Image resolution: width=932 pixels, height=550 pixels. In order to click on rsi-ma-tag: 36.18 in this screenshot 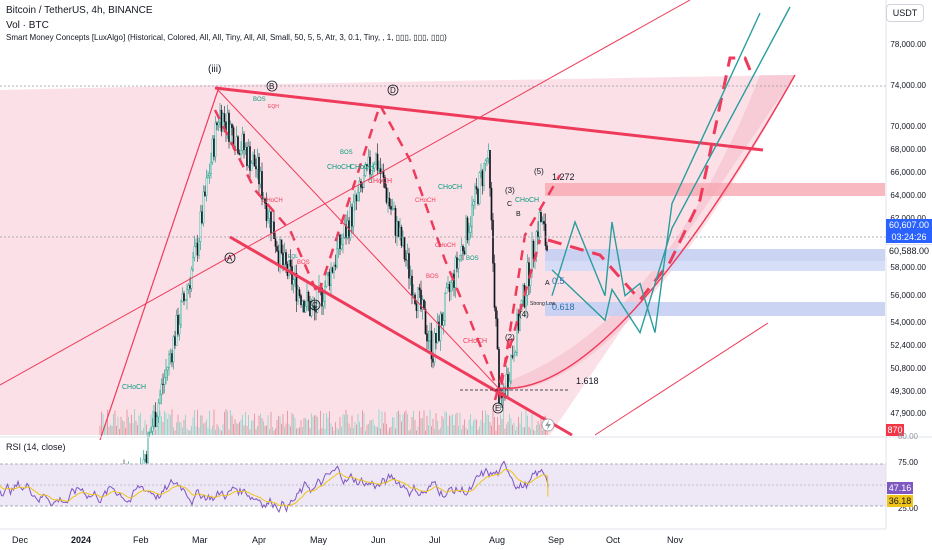, I will do `click(900, 501)`.